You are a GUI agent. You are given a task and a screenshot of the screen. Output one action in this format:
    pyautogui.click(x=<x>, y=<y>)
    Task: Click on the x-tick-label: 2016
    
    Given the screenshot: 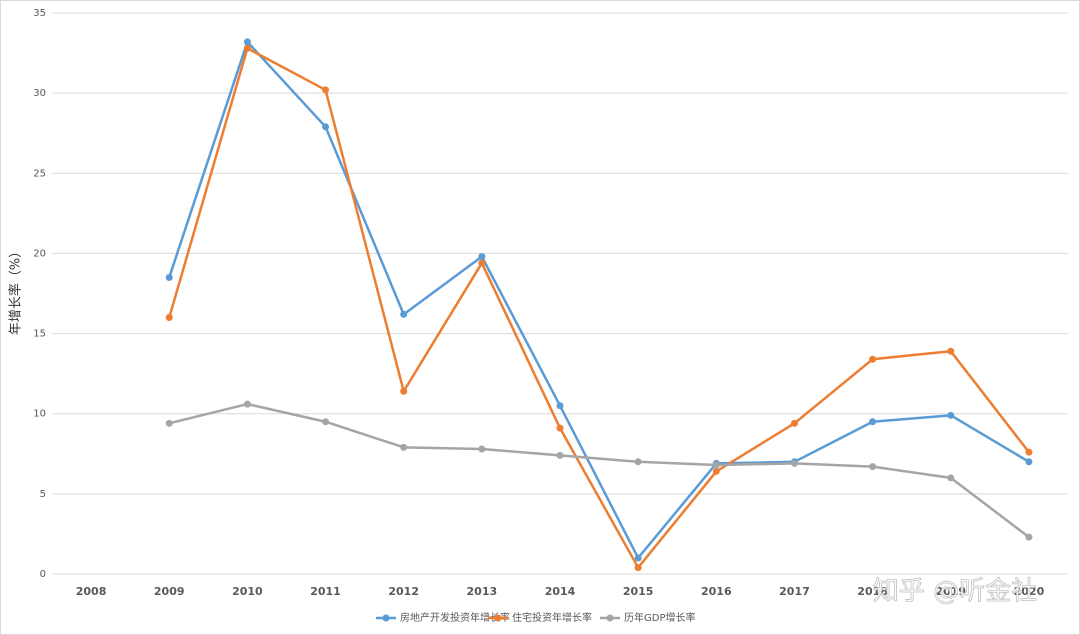 What is the action you would take?
    pyautogui.click(x=716, y=591)
    